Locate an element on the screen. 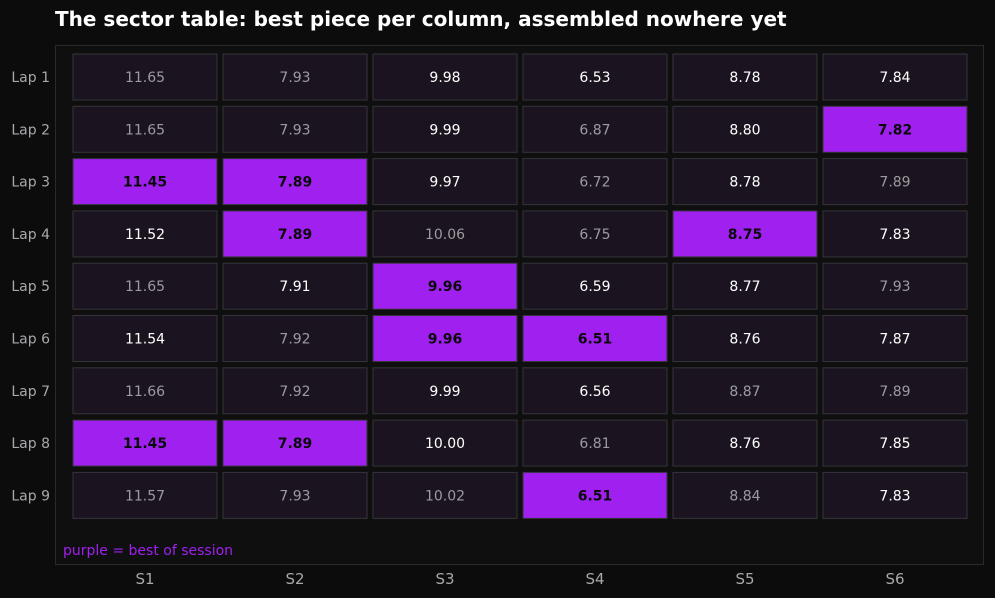 This screenshot has height=598, width=995. cell-value: 8.84 is located at coordinates (744, 496).